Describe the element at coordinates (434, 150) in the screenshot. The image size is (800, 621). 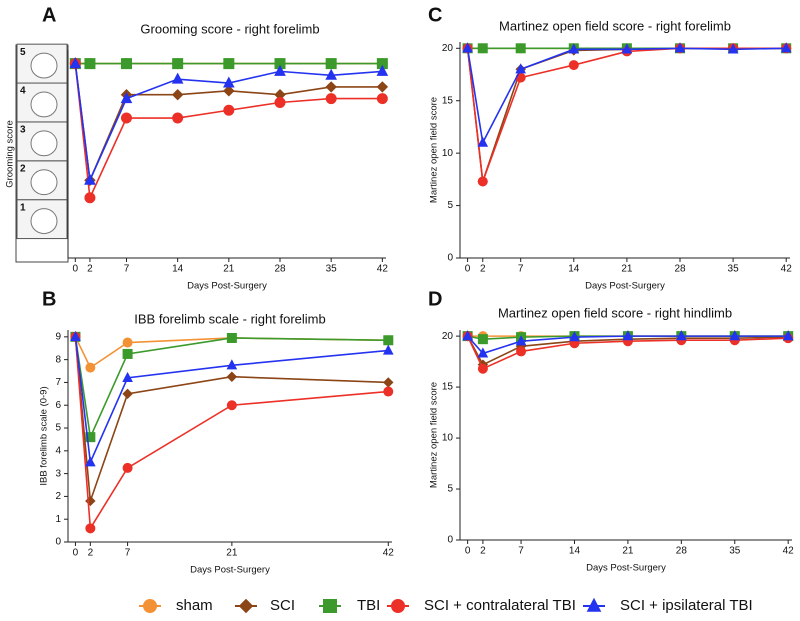
I see `y-axis-label: Martinez open field score` at that location.